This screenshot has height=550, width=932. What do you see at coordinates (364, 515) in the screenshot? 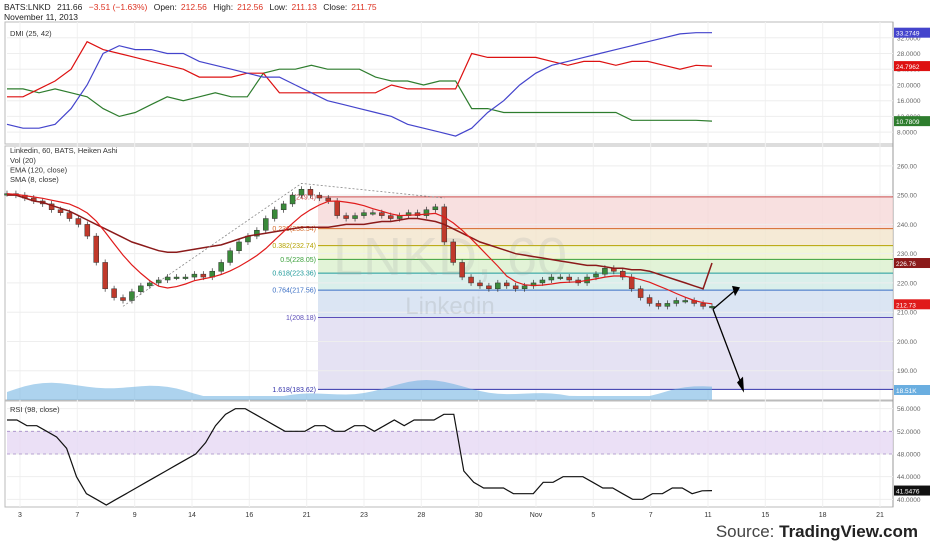
I see `x-tick-label: 23` at bounding box center [364, 515].